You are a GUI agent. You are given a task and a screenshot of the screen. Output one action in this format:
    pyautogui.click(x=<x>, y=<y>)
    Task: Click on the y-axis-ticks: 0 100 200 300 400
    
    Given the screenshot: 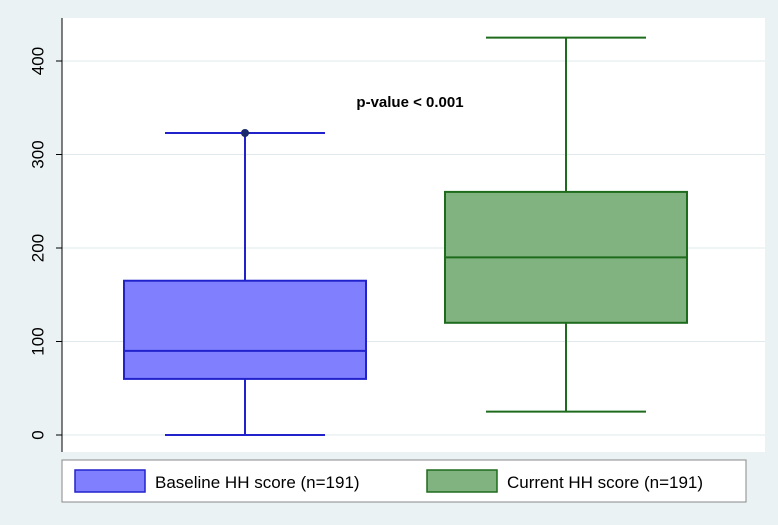 What is the action you would take?
    pyautogui.click(x=45, y=243)
    